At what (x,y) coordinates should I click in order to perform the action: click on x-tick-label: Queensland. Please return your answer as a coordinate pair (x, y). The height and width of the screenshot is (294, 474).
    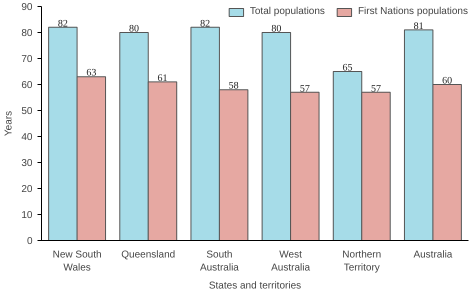
    Looking at the image, I should click on (148, 255).